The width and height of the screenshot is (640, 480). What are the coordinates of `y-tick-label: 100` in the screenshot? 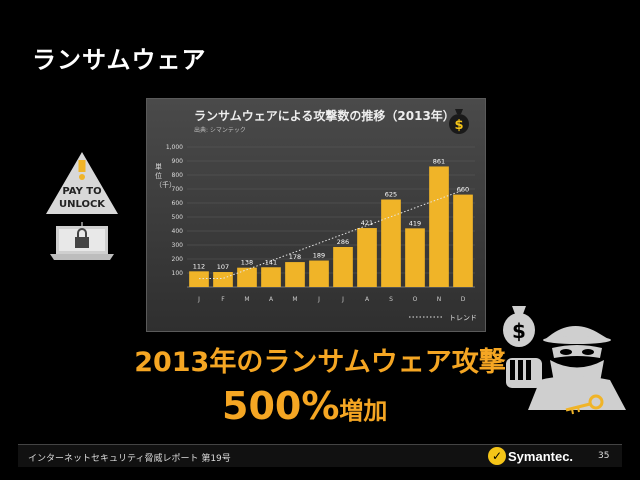 It's located at (178, 273).